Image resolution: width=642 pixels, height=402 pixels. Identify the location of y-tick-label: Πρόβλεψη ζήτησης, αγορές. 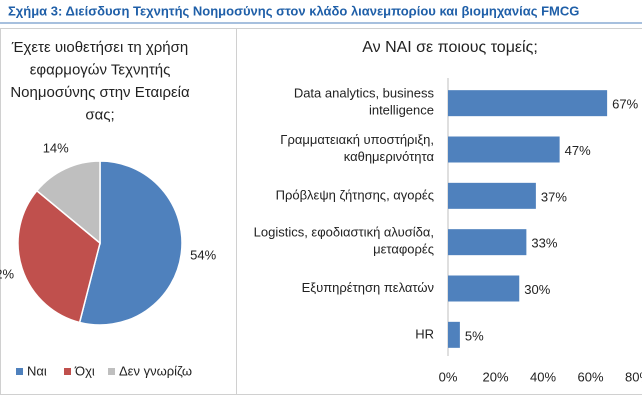
(355, 194).